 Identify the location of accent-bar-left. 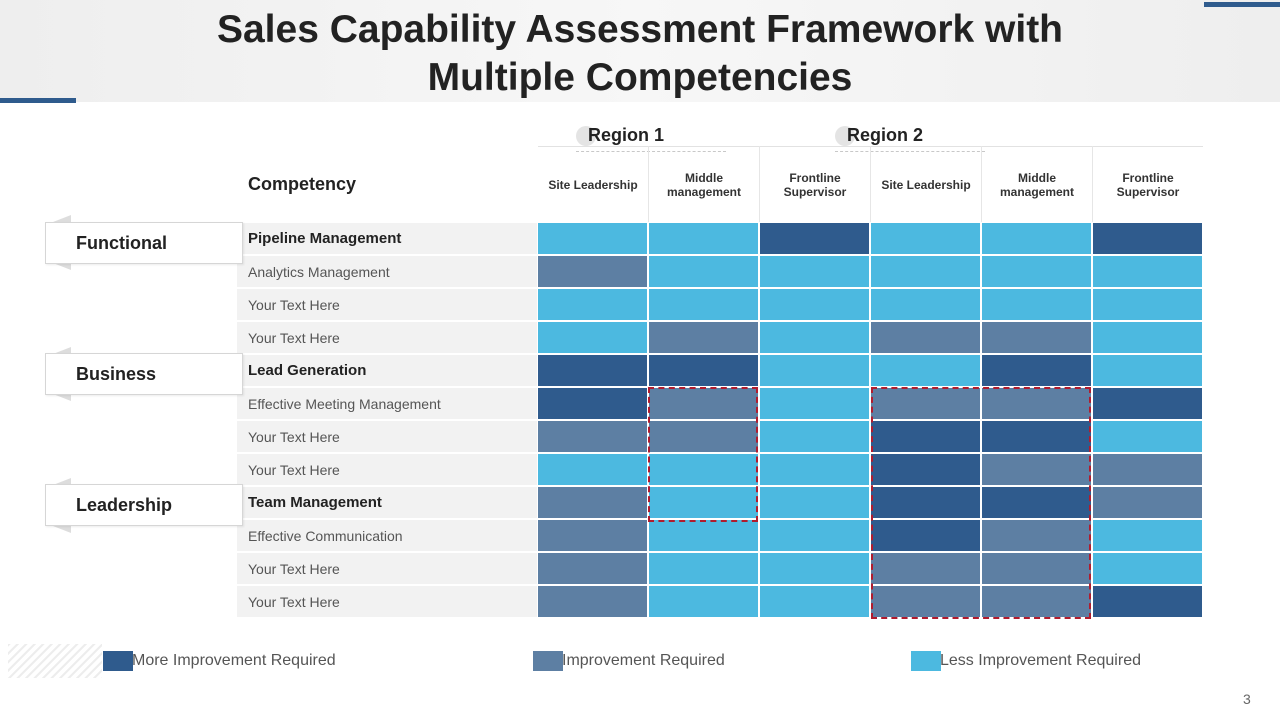
(38, 100).